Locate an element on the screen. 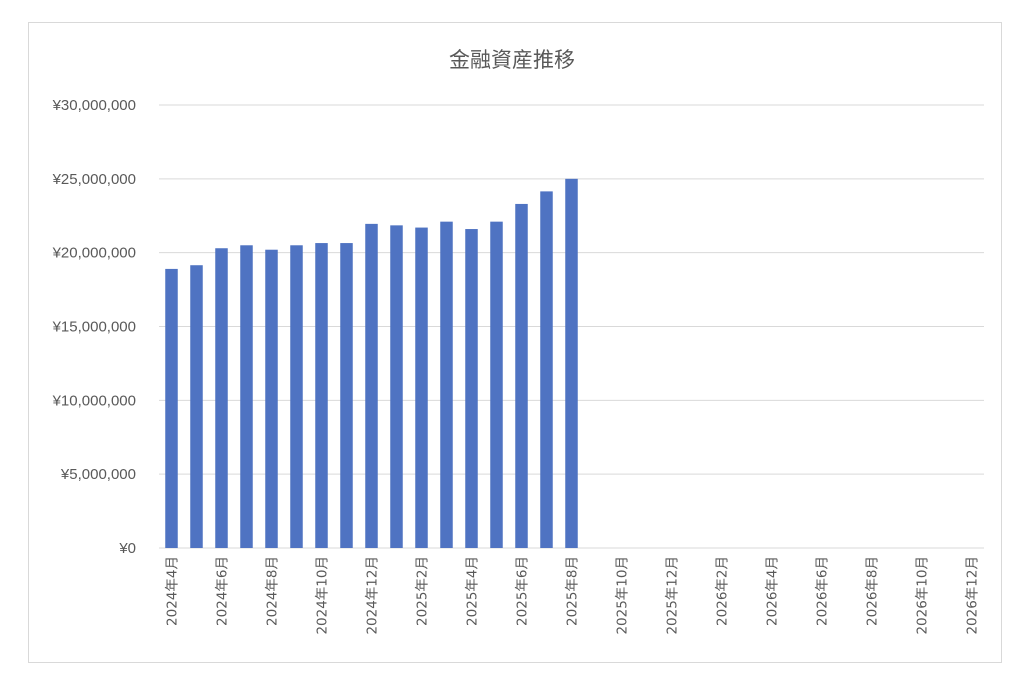  x-tick-label: 2025年10月 is located at coordinates (623, 595).